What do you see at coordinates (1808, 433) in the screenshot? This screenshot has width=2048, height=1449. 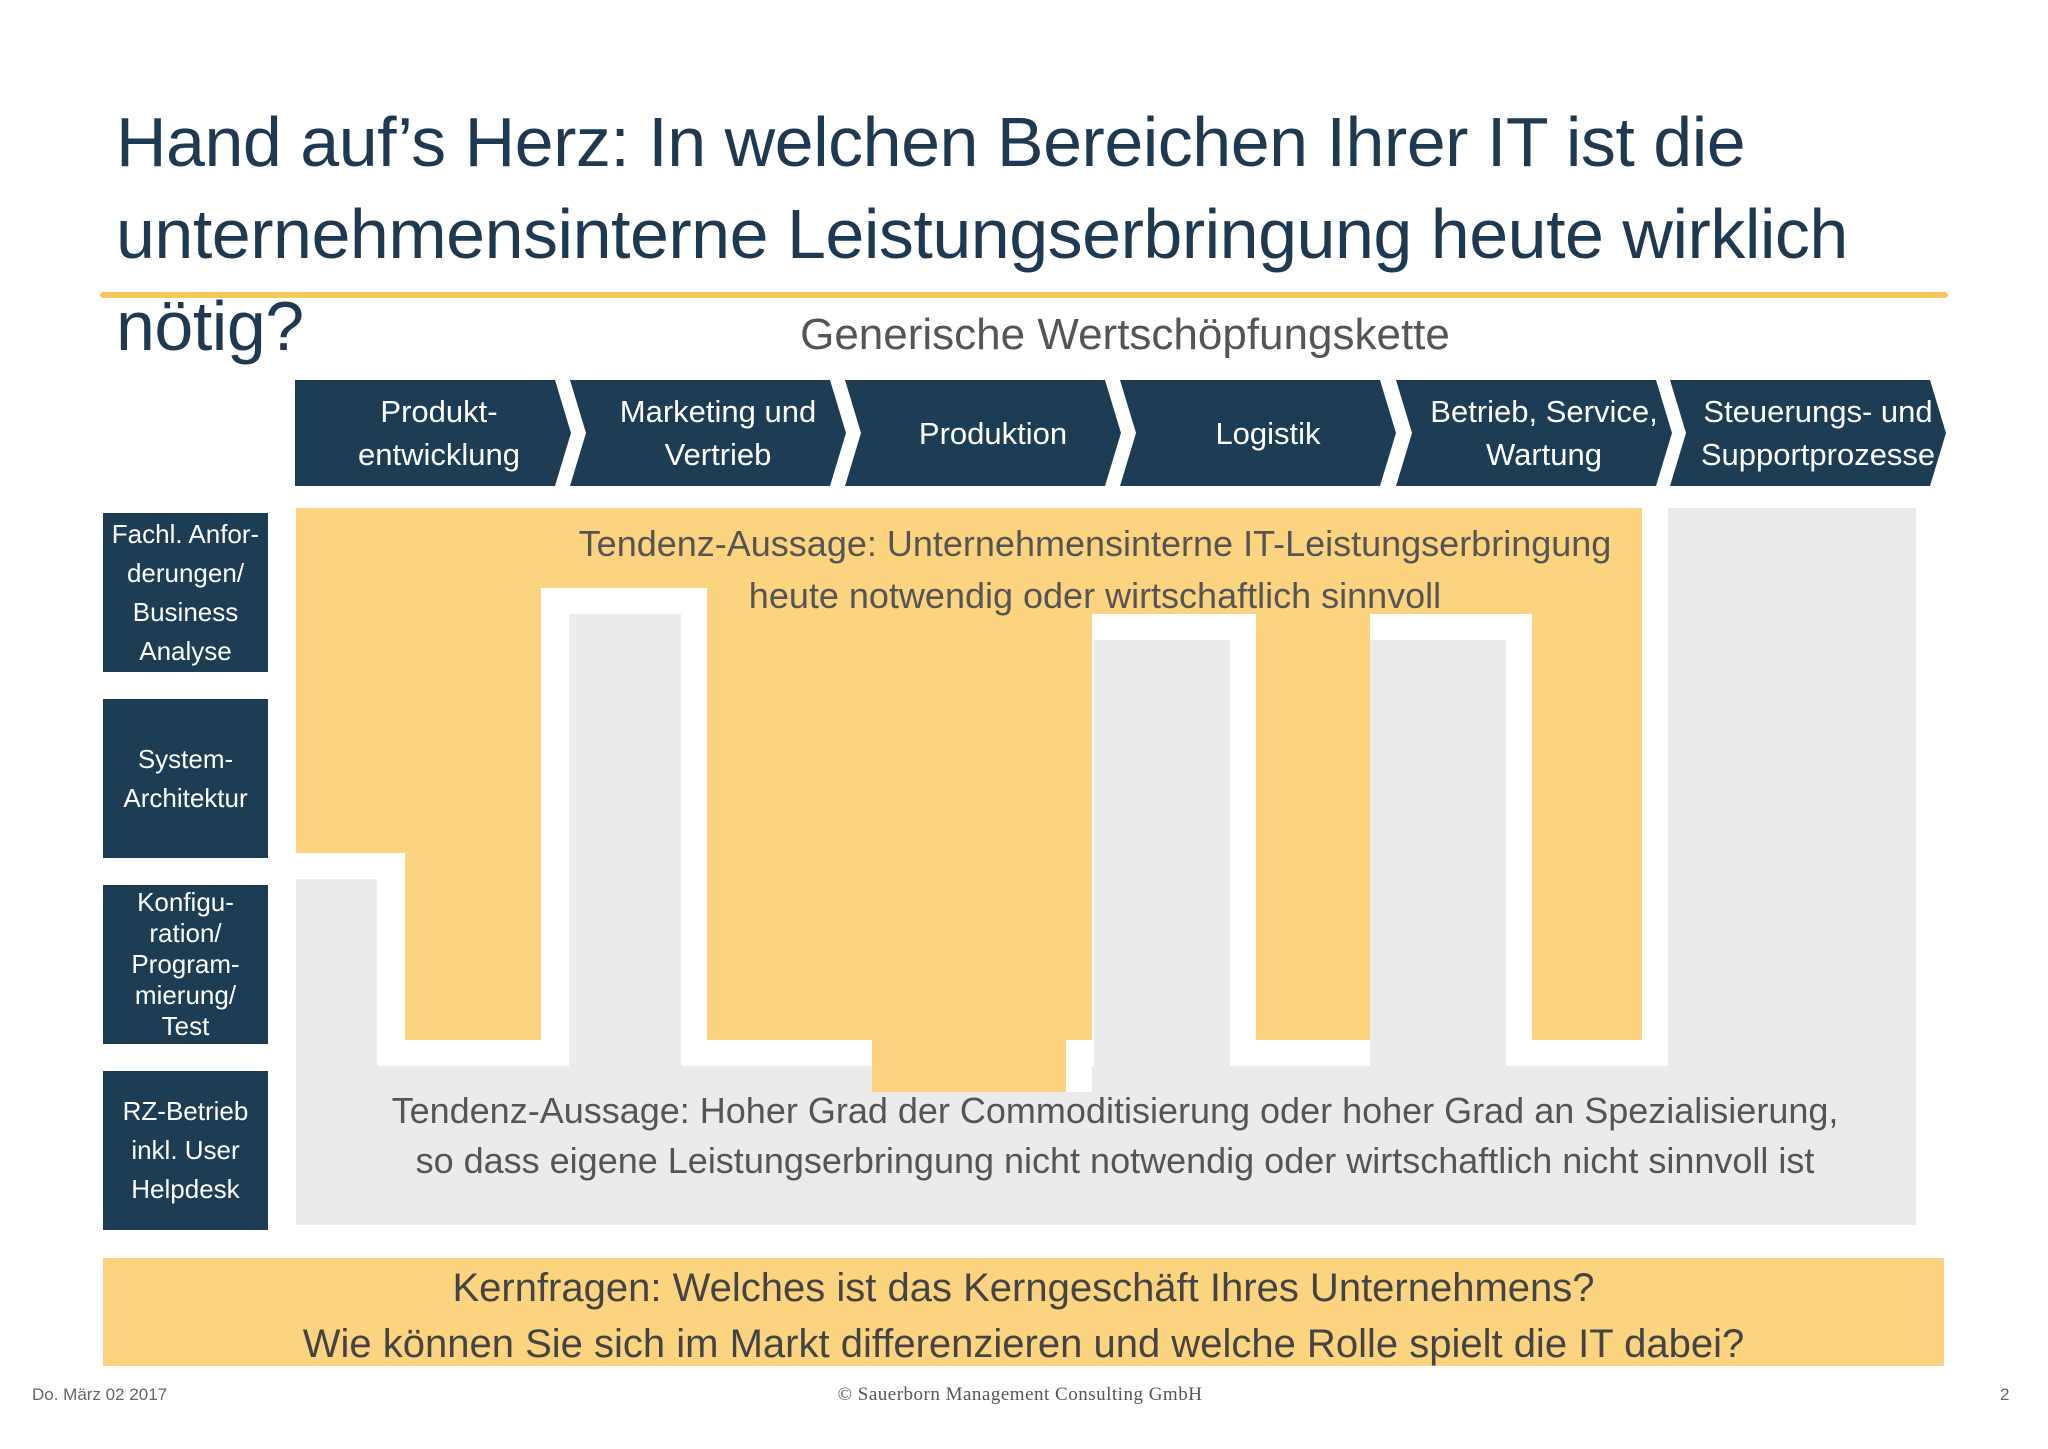 I see `chain-step-control-support: Steuerungs- und Supportprozesse` at bounding box center [1808, 433].